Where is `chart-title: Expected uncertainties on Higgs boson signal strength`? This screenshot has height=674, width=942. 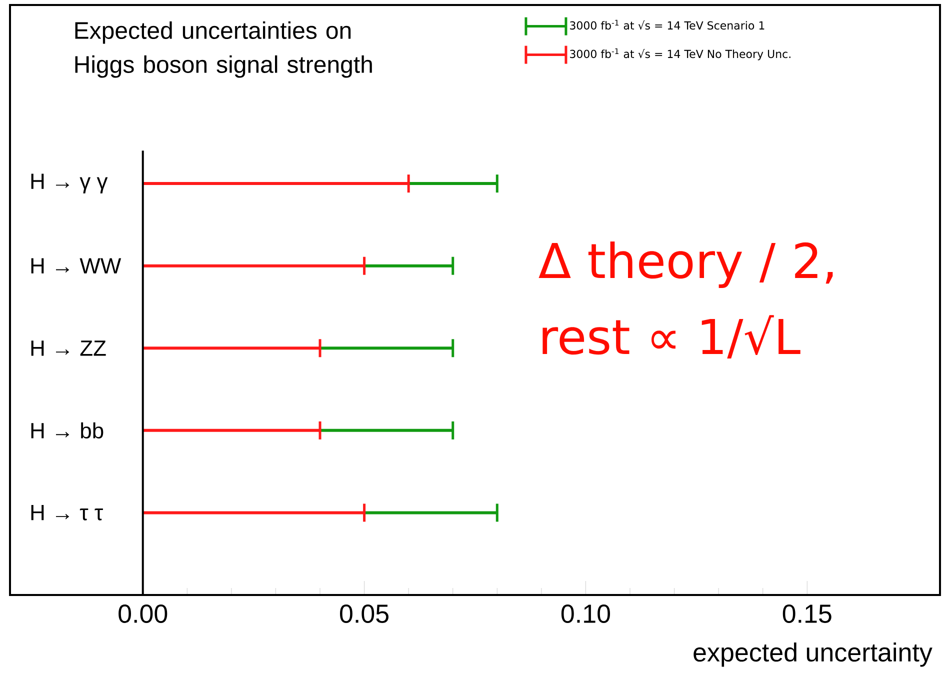
chart-title: Expected uncertainties on Higgs boson signal strength is located at coordinates (223, 49).